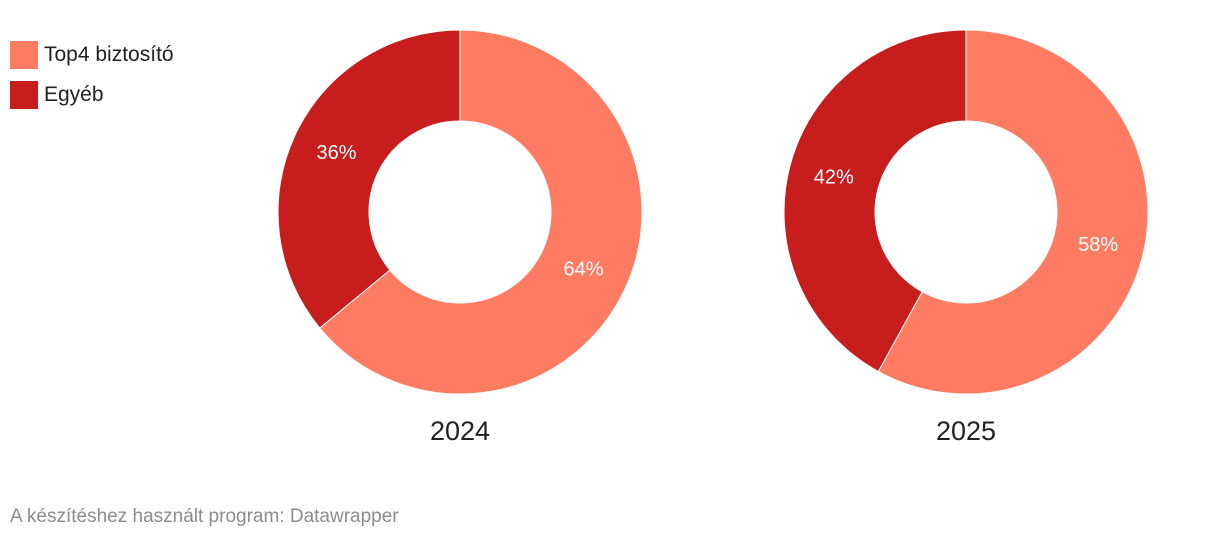 The height and width of the screenshot is (542, 1220). I want to click on legend-item-egyeb: Egyéb, so click(92, 95).